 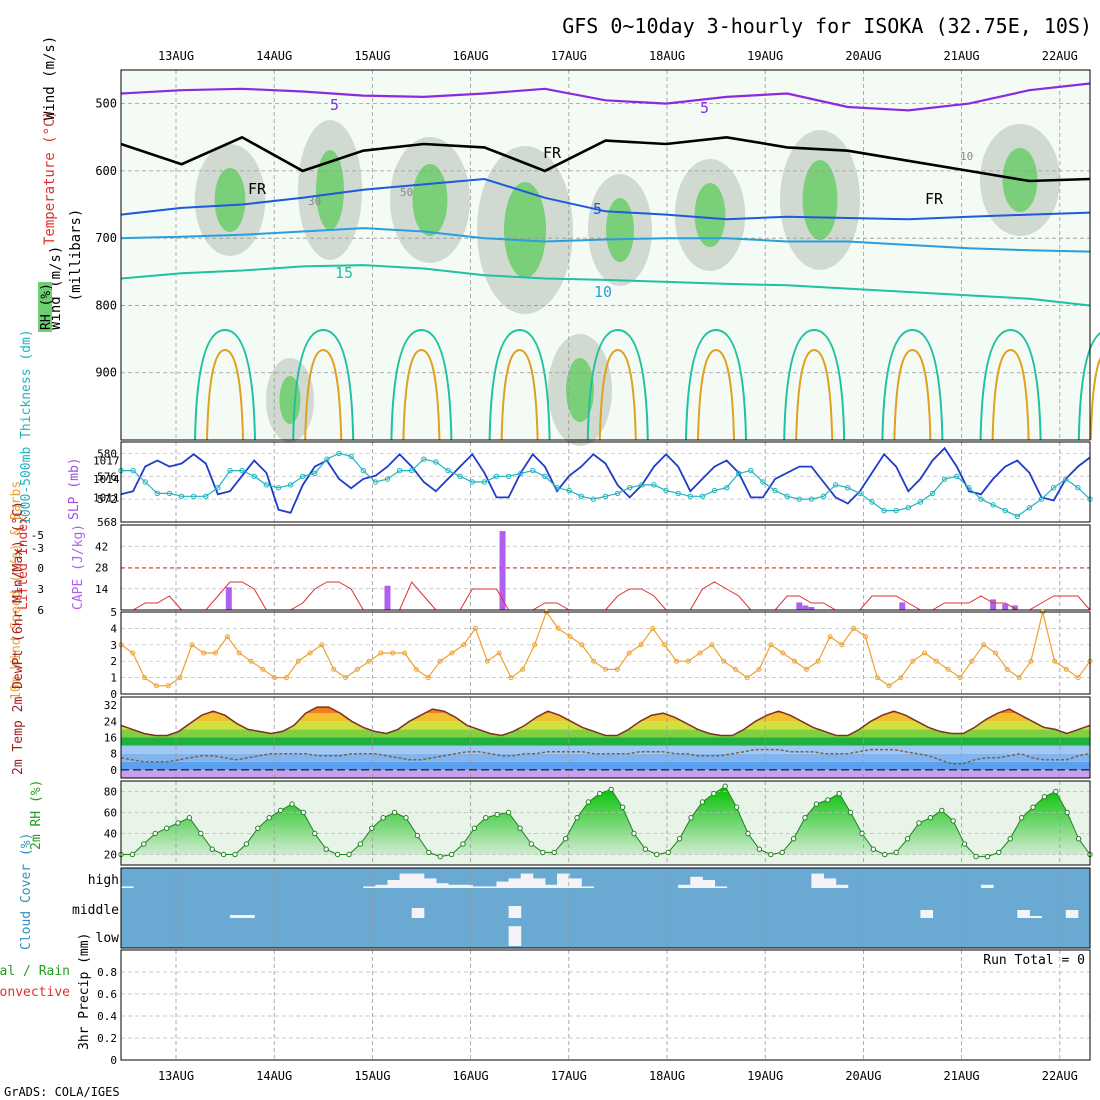 I want to click on isotherm-minus5, so click(x=605, y=97).